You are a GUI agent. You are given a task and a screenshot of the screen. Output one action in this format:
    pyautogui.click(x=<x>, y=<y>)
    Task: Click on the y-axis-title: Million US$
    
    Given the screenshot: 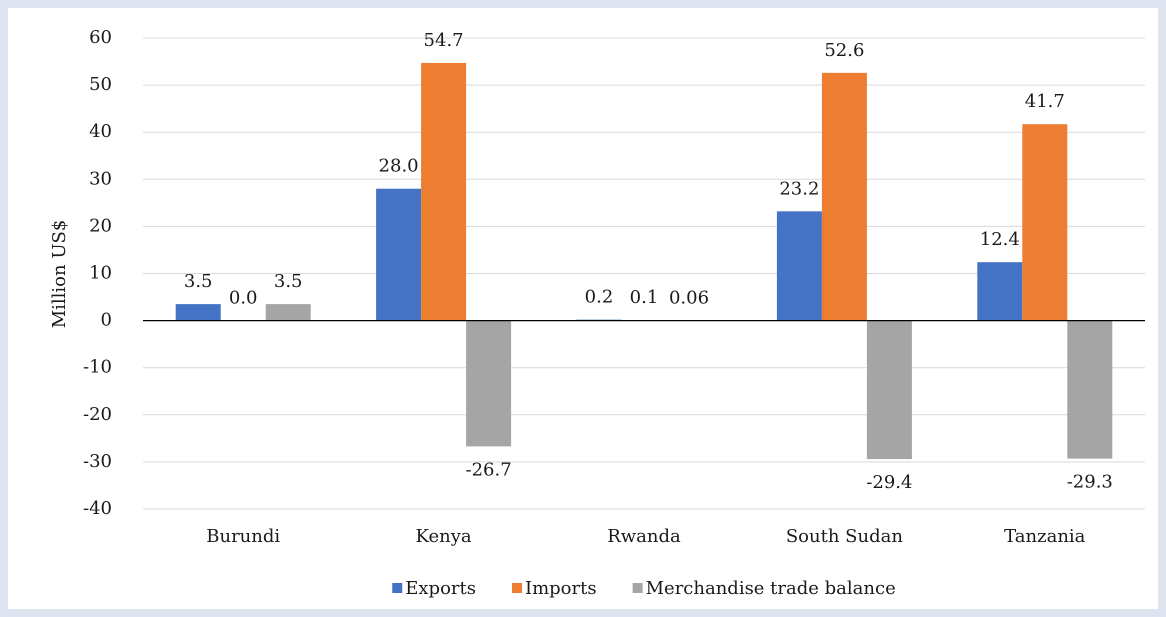 What is the action you would take?
    pyautogui.click(x=59, y=274)
    